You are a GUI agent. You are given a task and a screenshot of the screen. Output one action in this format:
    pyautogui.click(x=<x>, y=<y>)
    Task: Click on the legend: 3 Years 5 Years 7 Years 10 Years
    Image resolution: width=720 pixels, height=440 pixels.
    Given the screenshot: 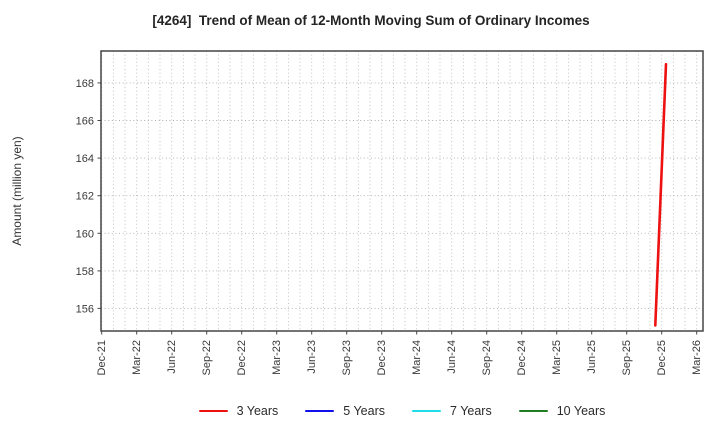 What is the action you would take?
    pyautogui.click(x=402, y=411)
    